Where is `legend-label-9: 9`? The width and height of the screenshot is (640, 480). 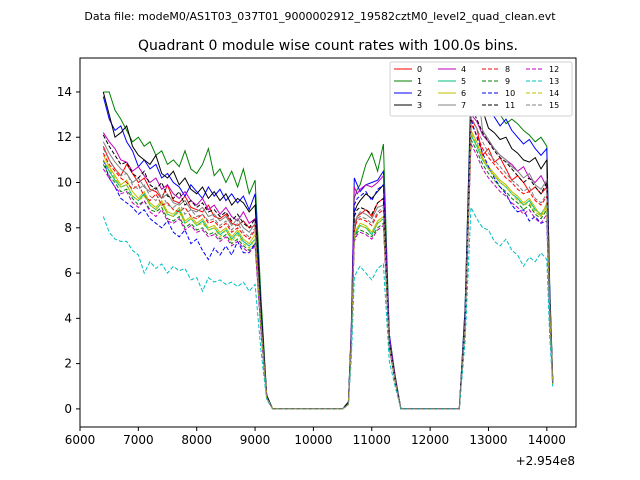 legend-label-9: 9 is located at coordinates (507, 81).